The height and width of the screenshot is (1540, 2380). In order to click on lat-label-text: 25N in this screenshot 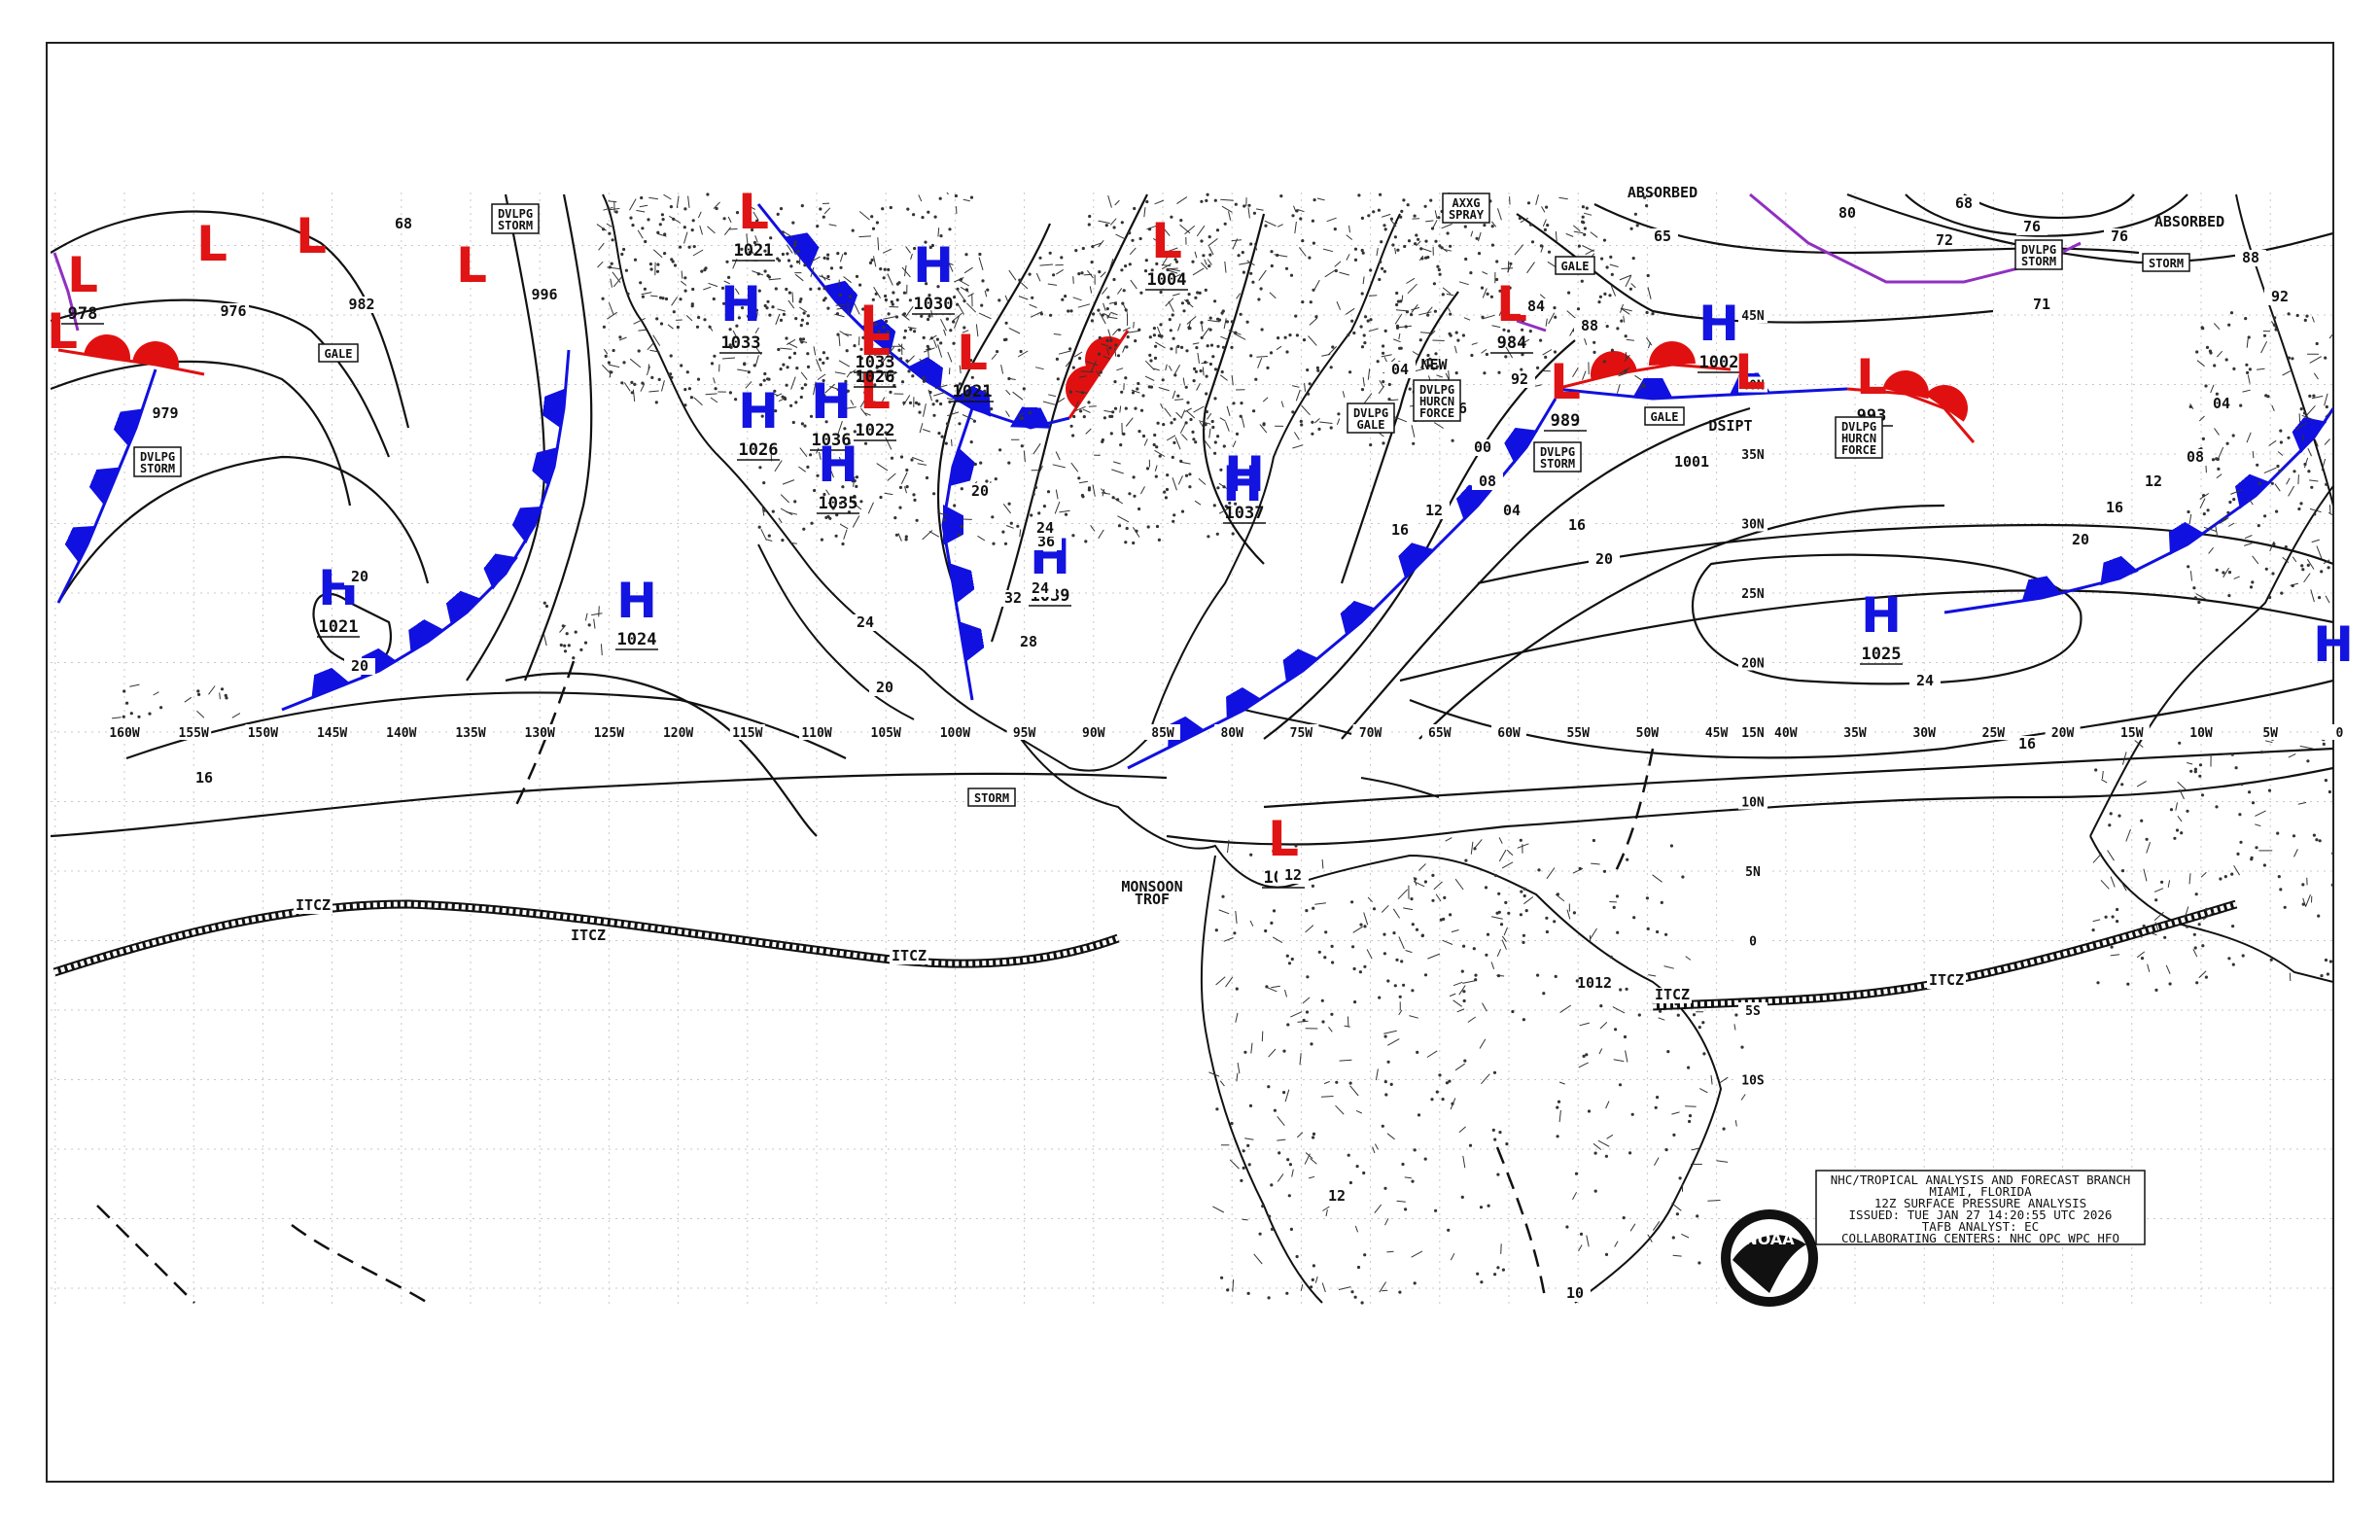, I will do `click(1753, 594)`.